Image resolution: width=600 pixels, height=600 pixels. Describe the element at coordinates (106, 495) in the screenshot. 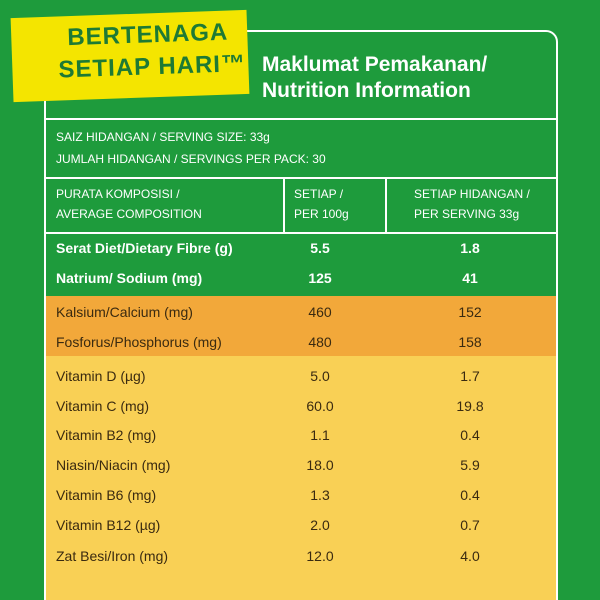

I see `nutrient-label: Vitamin B6 (mg)` at that location.